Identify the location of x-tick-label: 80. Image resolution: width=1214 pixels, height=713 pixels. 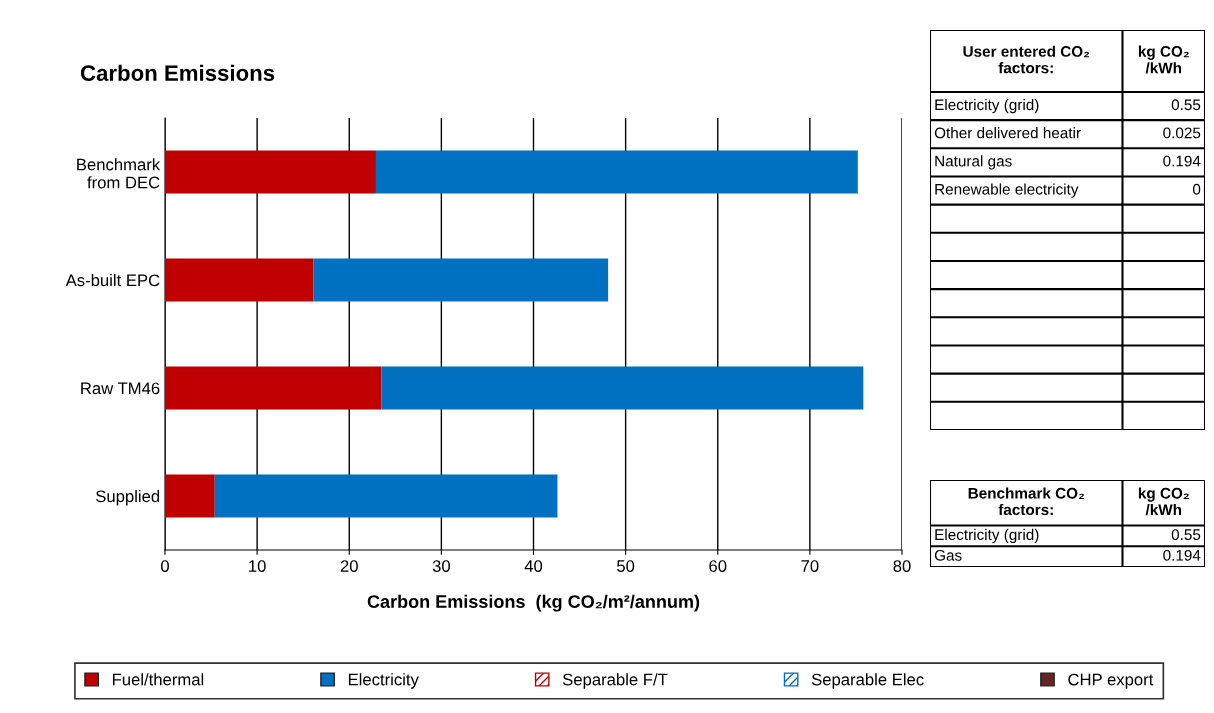
(902, 566).